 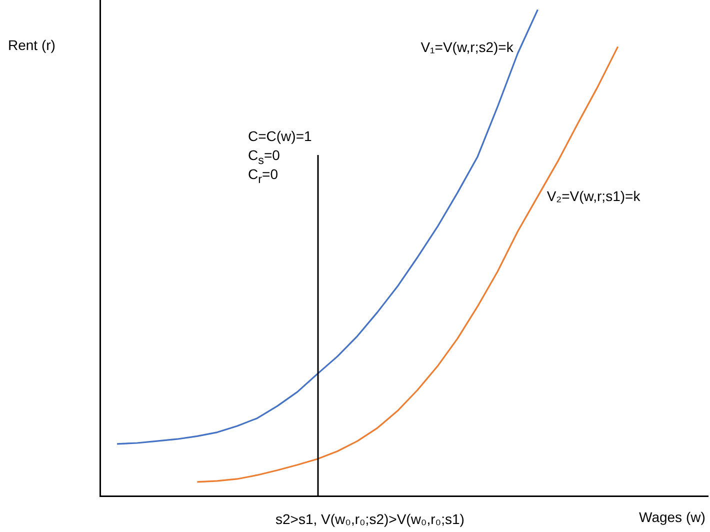 I want to click on series-label: V₁=V(w,r;s2)=k, so click(x=467, y=47).